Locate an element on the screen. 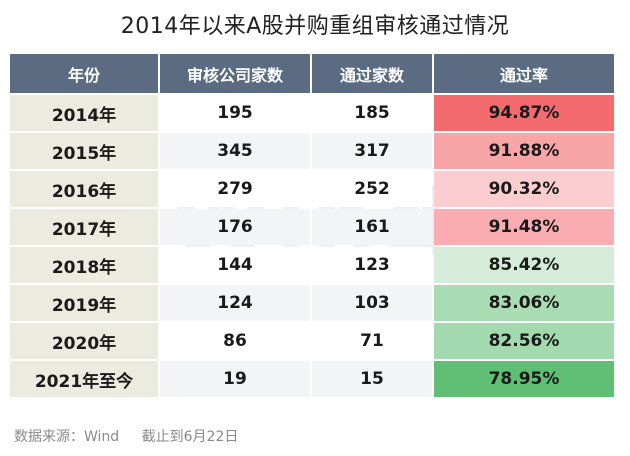  reviewed-cell: 124 is located at coordinates (235, 303).